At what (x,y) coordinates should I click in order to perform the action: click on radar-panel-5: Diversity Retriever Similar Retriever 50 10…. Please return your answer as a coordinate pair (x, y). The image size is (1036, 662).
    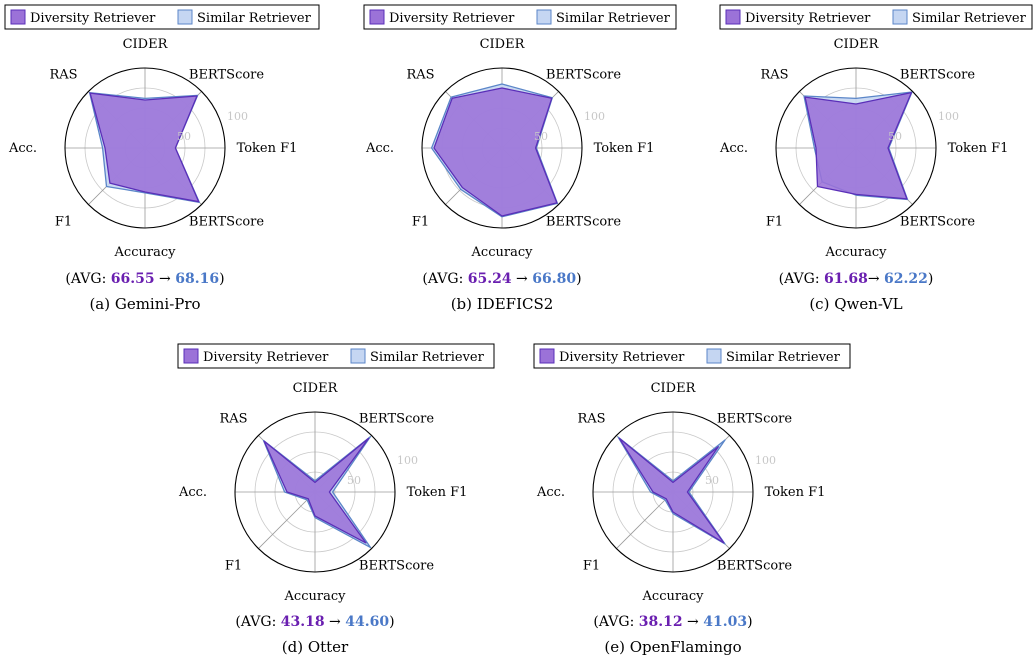
    Looking at the image, I should click on (692, 499).